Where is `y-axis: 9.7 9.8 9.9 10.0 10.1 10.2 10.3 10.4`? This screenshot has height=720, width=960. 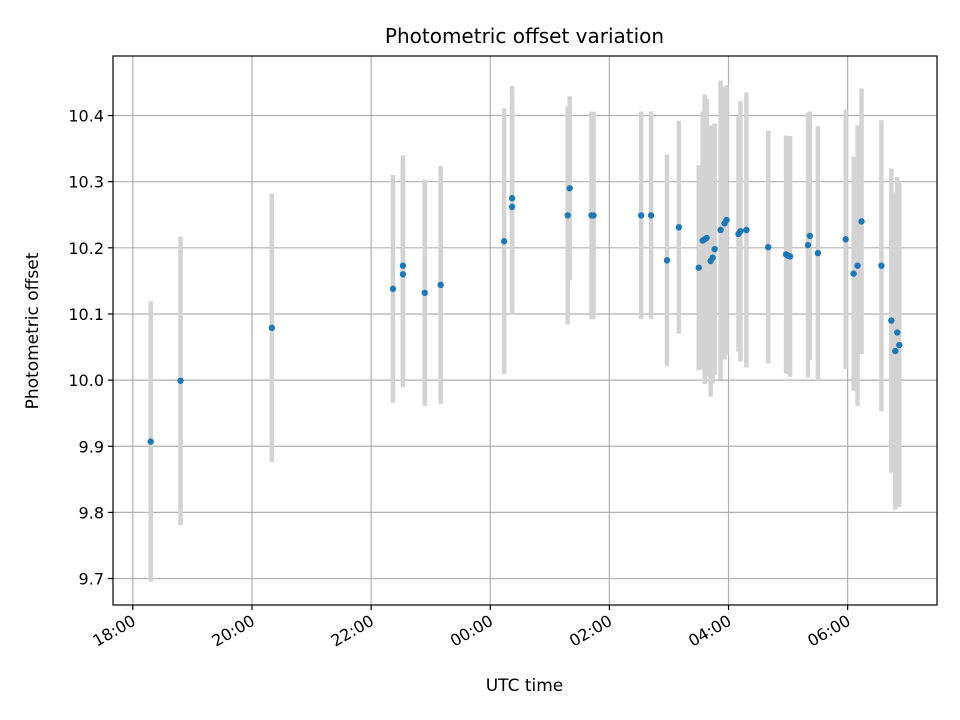 y-axis: 9.7 9.8 9.9 10.0 10.1 10.2 10.3 10.4 is located at coordinates (90, 348).